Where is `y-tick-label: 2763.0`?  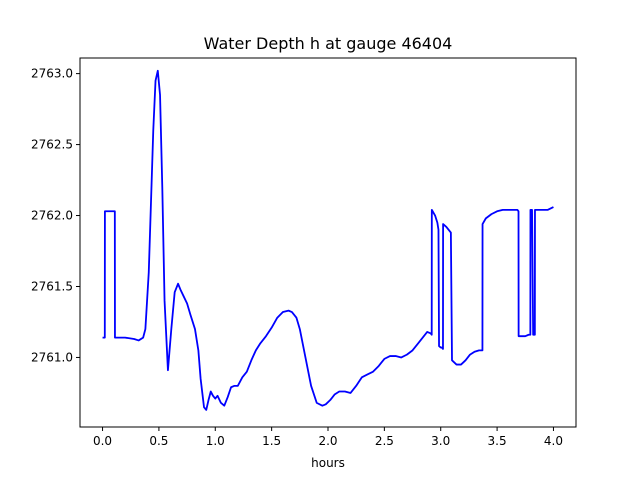
y-tick-label: 2763.0 is located at coordinates (52, 74).